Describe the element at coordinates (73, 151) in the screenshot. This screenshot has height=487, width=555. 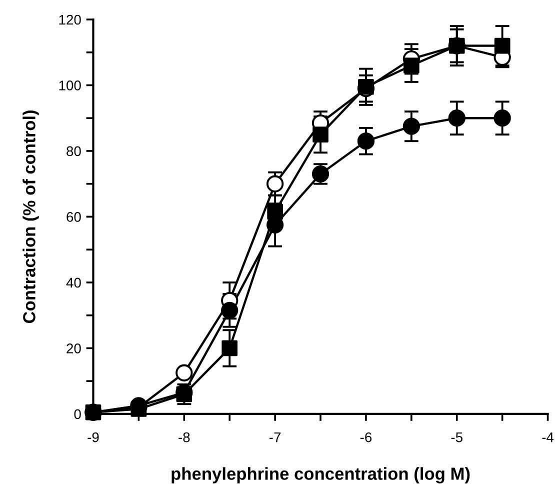
I see `y-tick-label: 80` at that location.